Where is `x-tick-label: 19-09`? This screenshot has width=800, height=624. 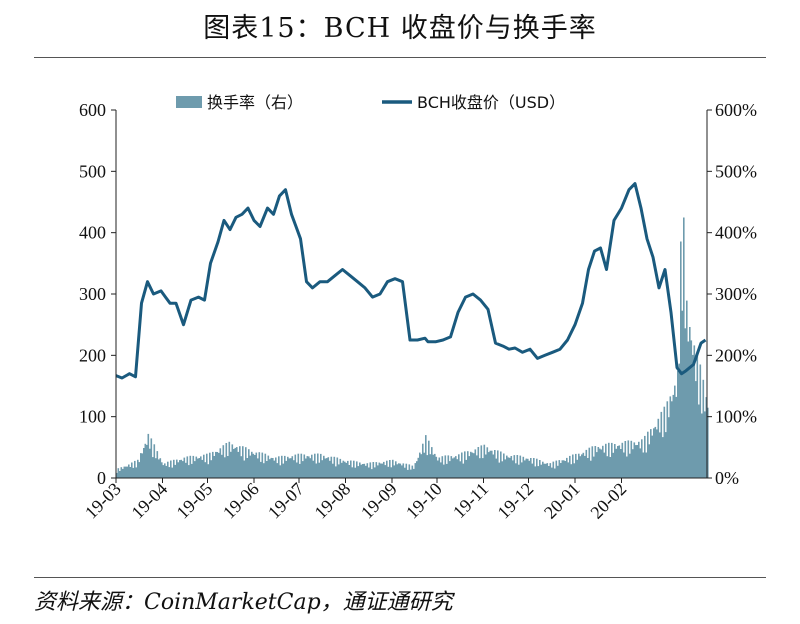
x-tick-label: 19-09 is located at coordinates (379, 501).